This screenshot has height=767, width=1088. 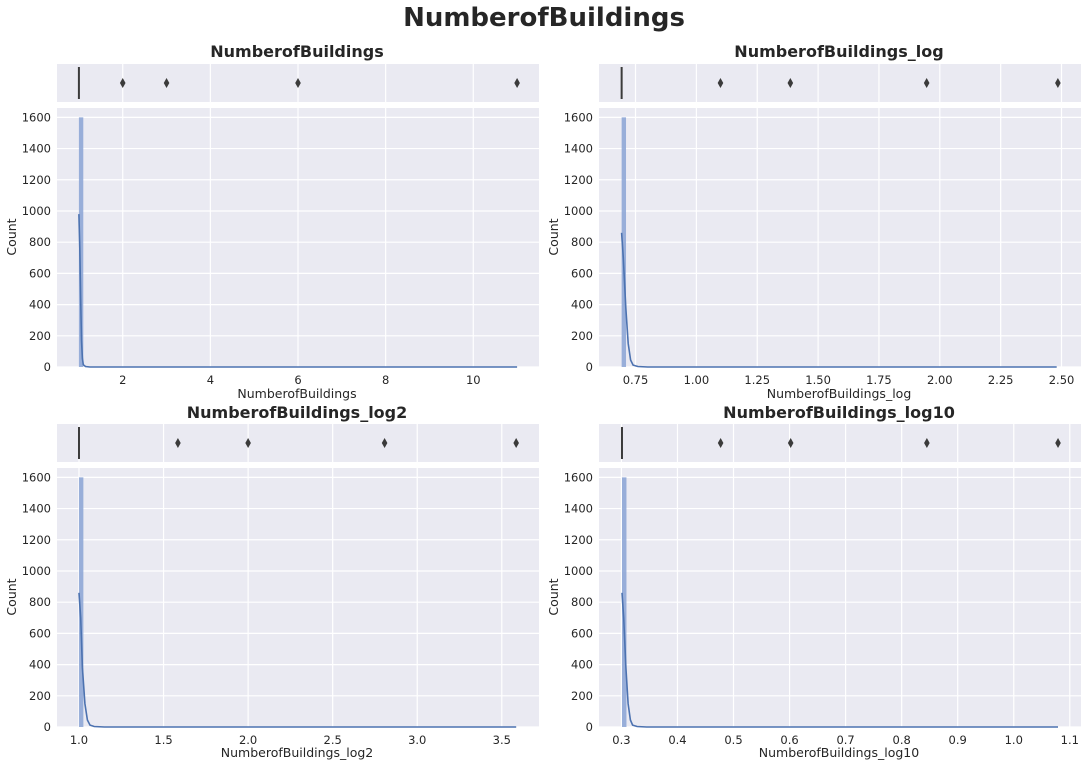 What do you see at coordinates (333, 740) in the screenshot?
I see `x-tick-label: 2.5` at bounding box center [333, 740].